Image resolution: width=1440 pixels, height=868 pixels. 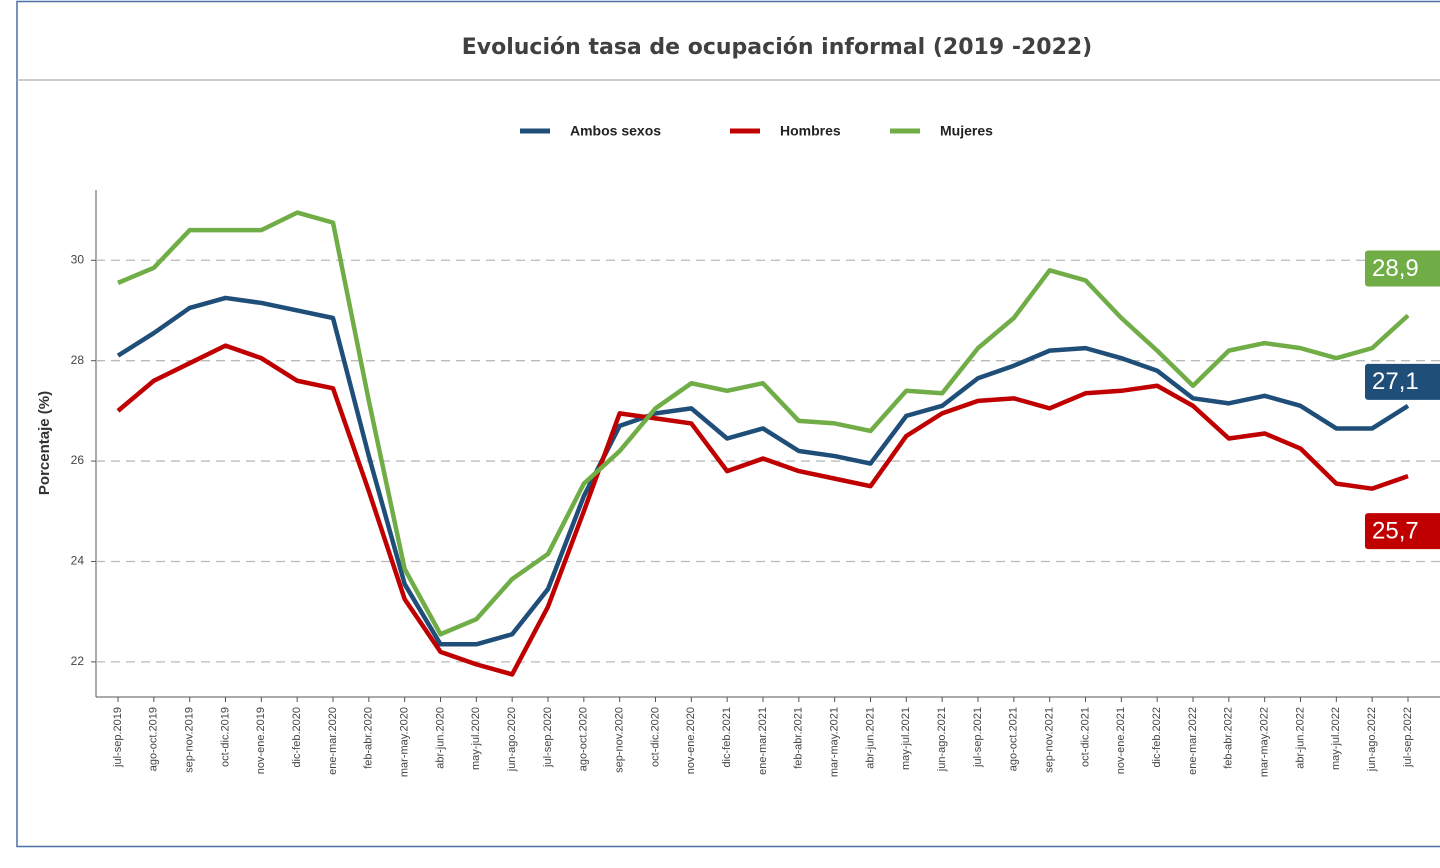 I want to click on x-tick-label: mar-may.2022, so click(x=1265, y=742).